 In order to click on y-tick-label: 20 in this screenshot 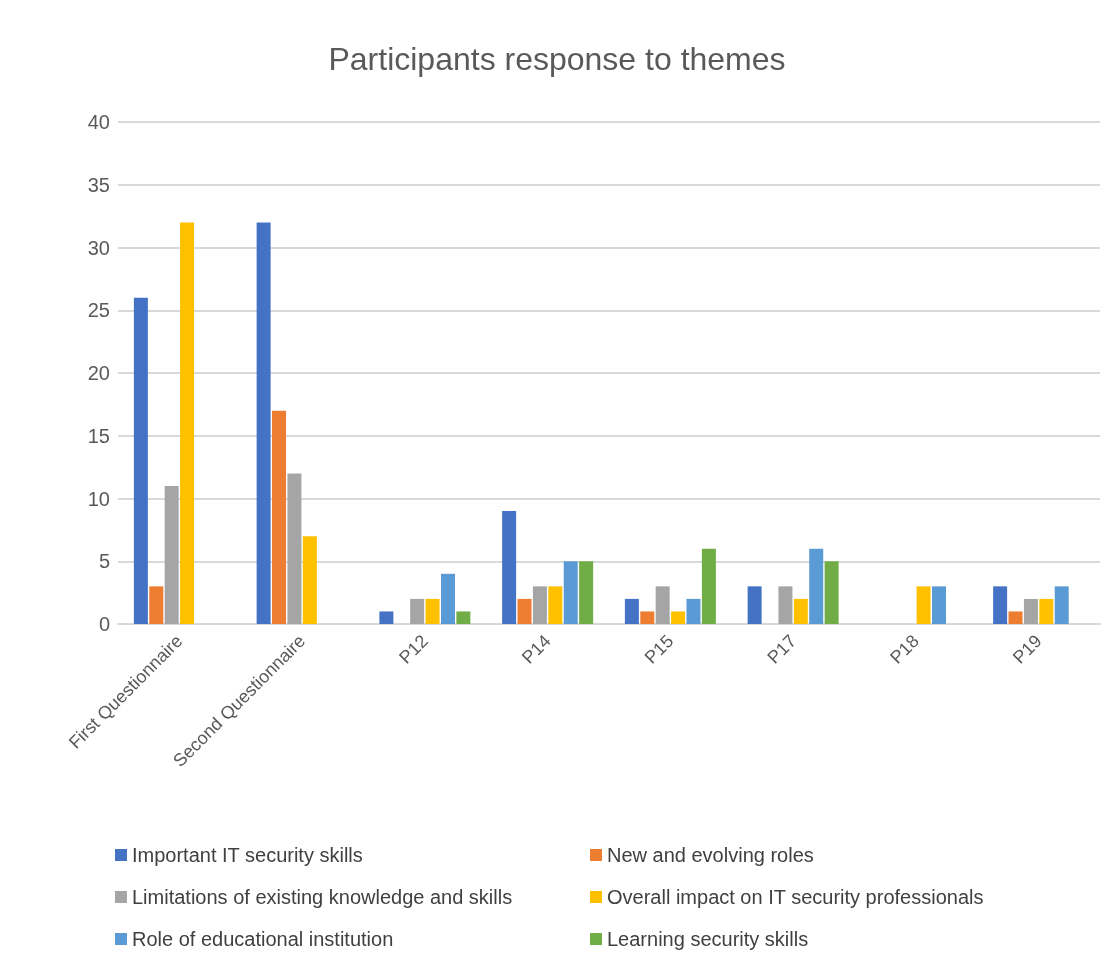, I will do `click(98, 373)`.